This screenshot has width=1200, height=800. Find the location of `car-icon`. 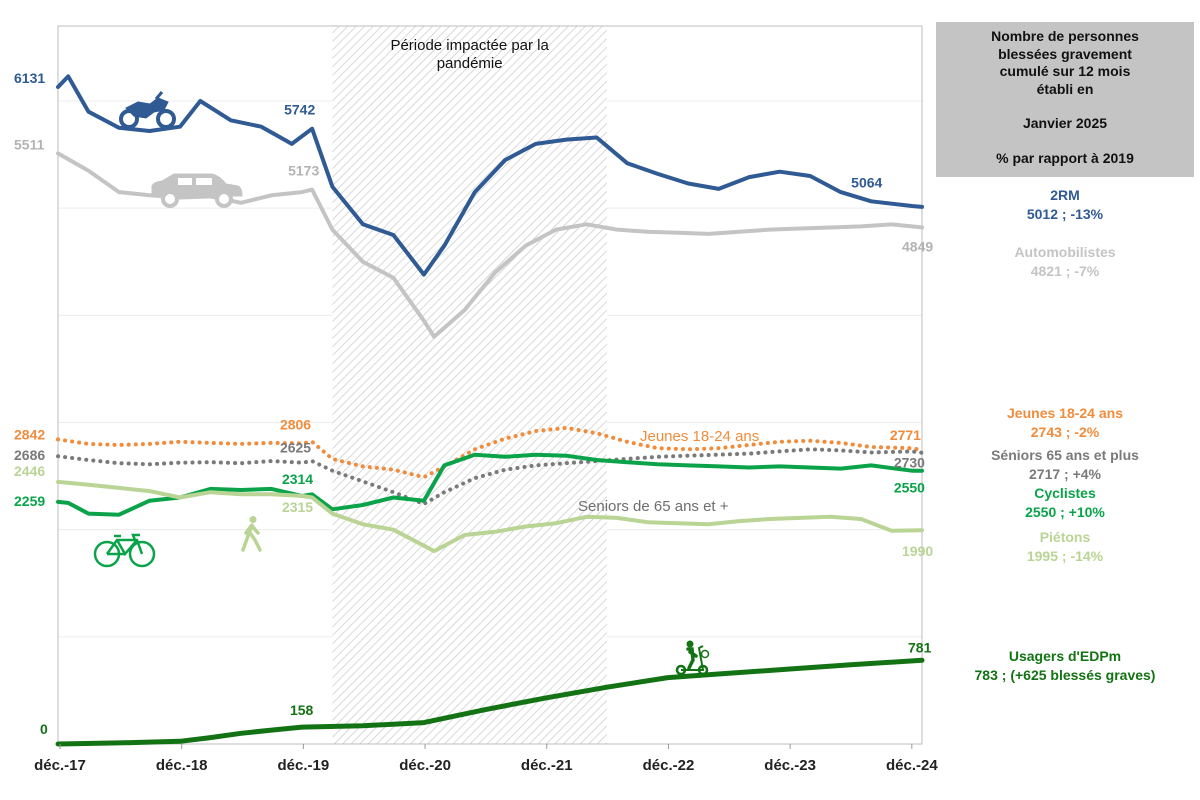

car-icon is located at coordinates (197, 190).